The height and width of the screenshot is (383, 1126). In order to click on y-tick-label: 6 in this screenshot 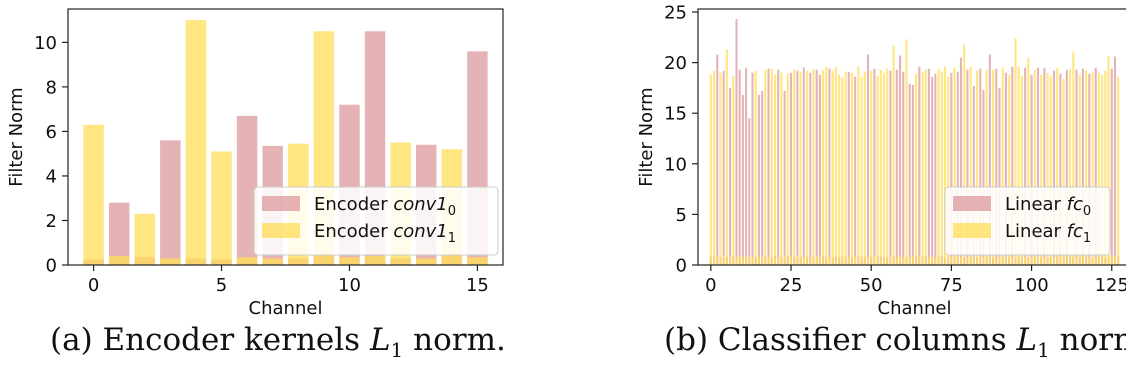, I will do `click(51, 132)`.